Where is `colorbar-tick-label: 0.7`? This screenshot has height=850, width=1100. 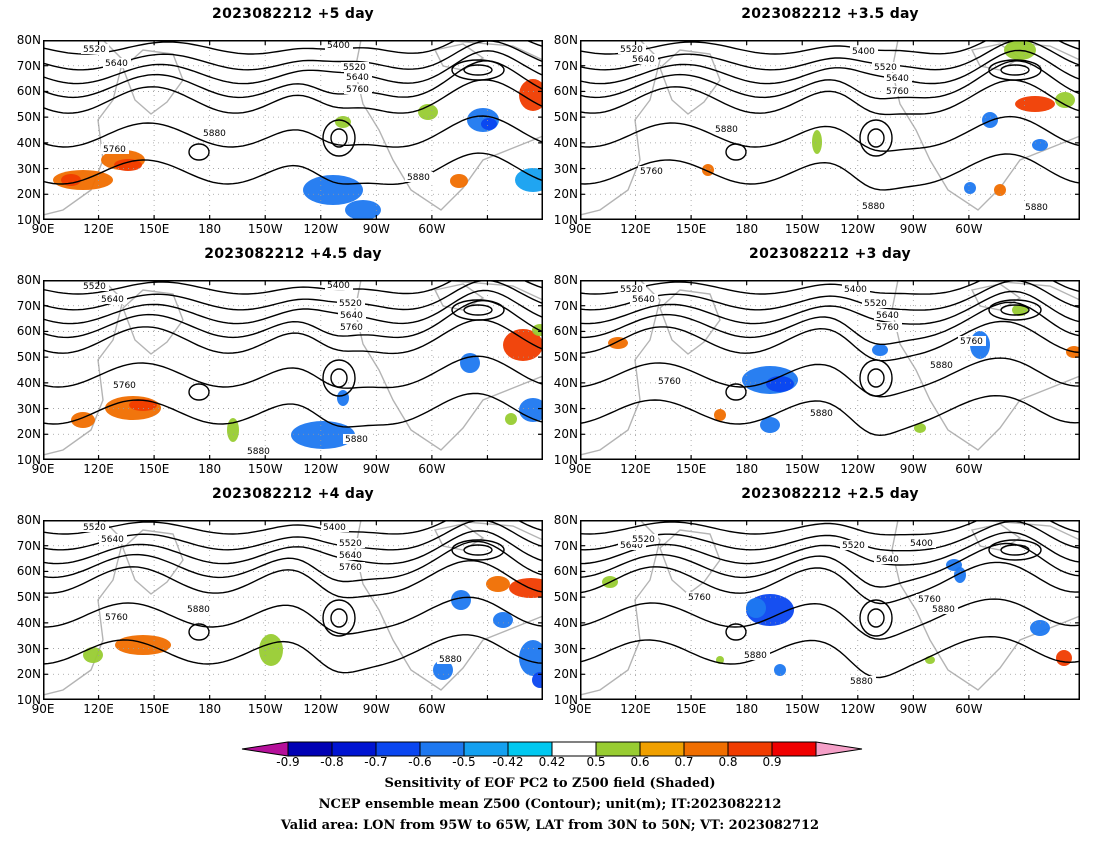 colorbar-tick-label: 0.7 is located at coordinates (684, 762).